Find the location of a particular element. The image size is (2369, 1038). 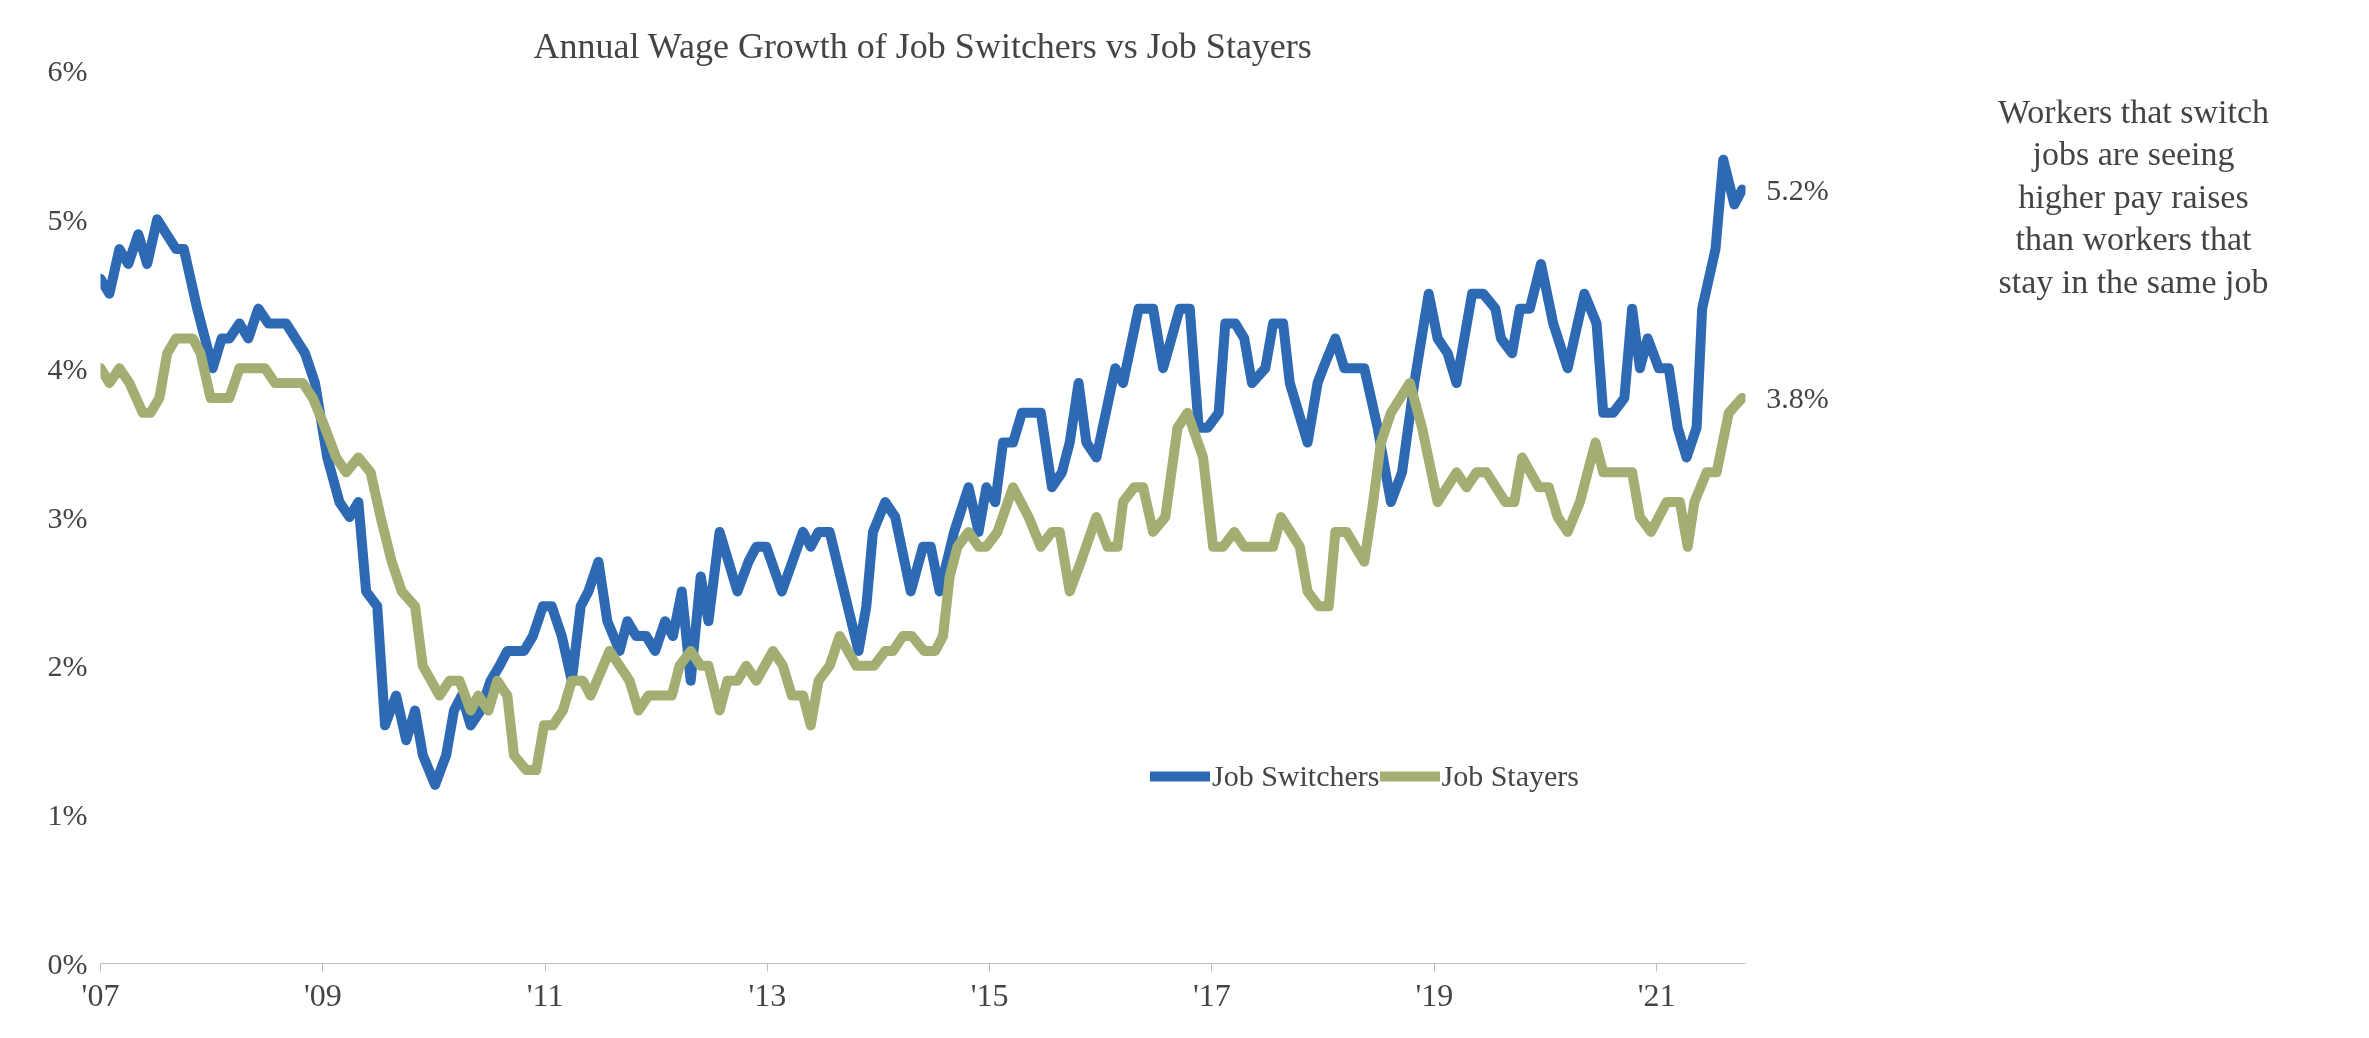

y-tick-label: 2% is located at coordinates (67, 666).